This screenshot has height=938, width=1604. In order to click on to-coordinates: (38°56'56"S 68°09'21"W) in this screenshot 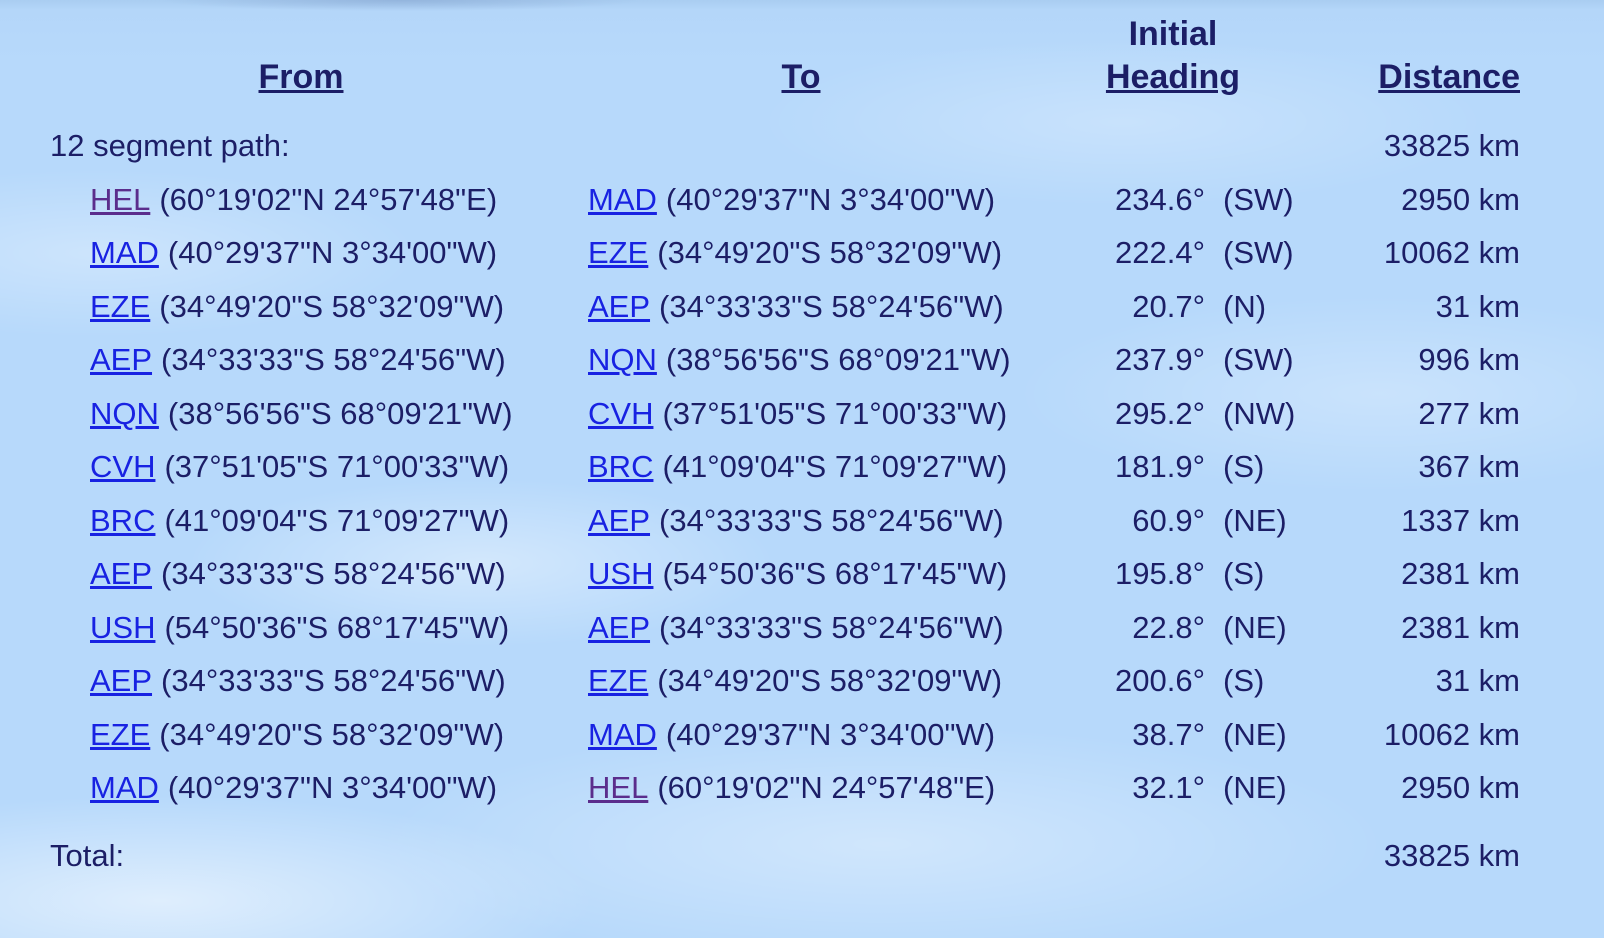, I will do `click(838, 359)`.